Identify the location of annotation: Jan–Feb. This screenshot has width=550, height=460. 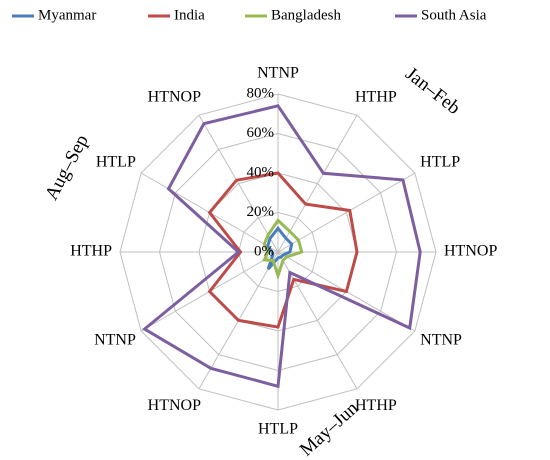
(432, 91).